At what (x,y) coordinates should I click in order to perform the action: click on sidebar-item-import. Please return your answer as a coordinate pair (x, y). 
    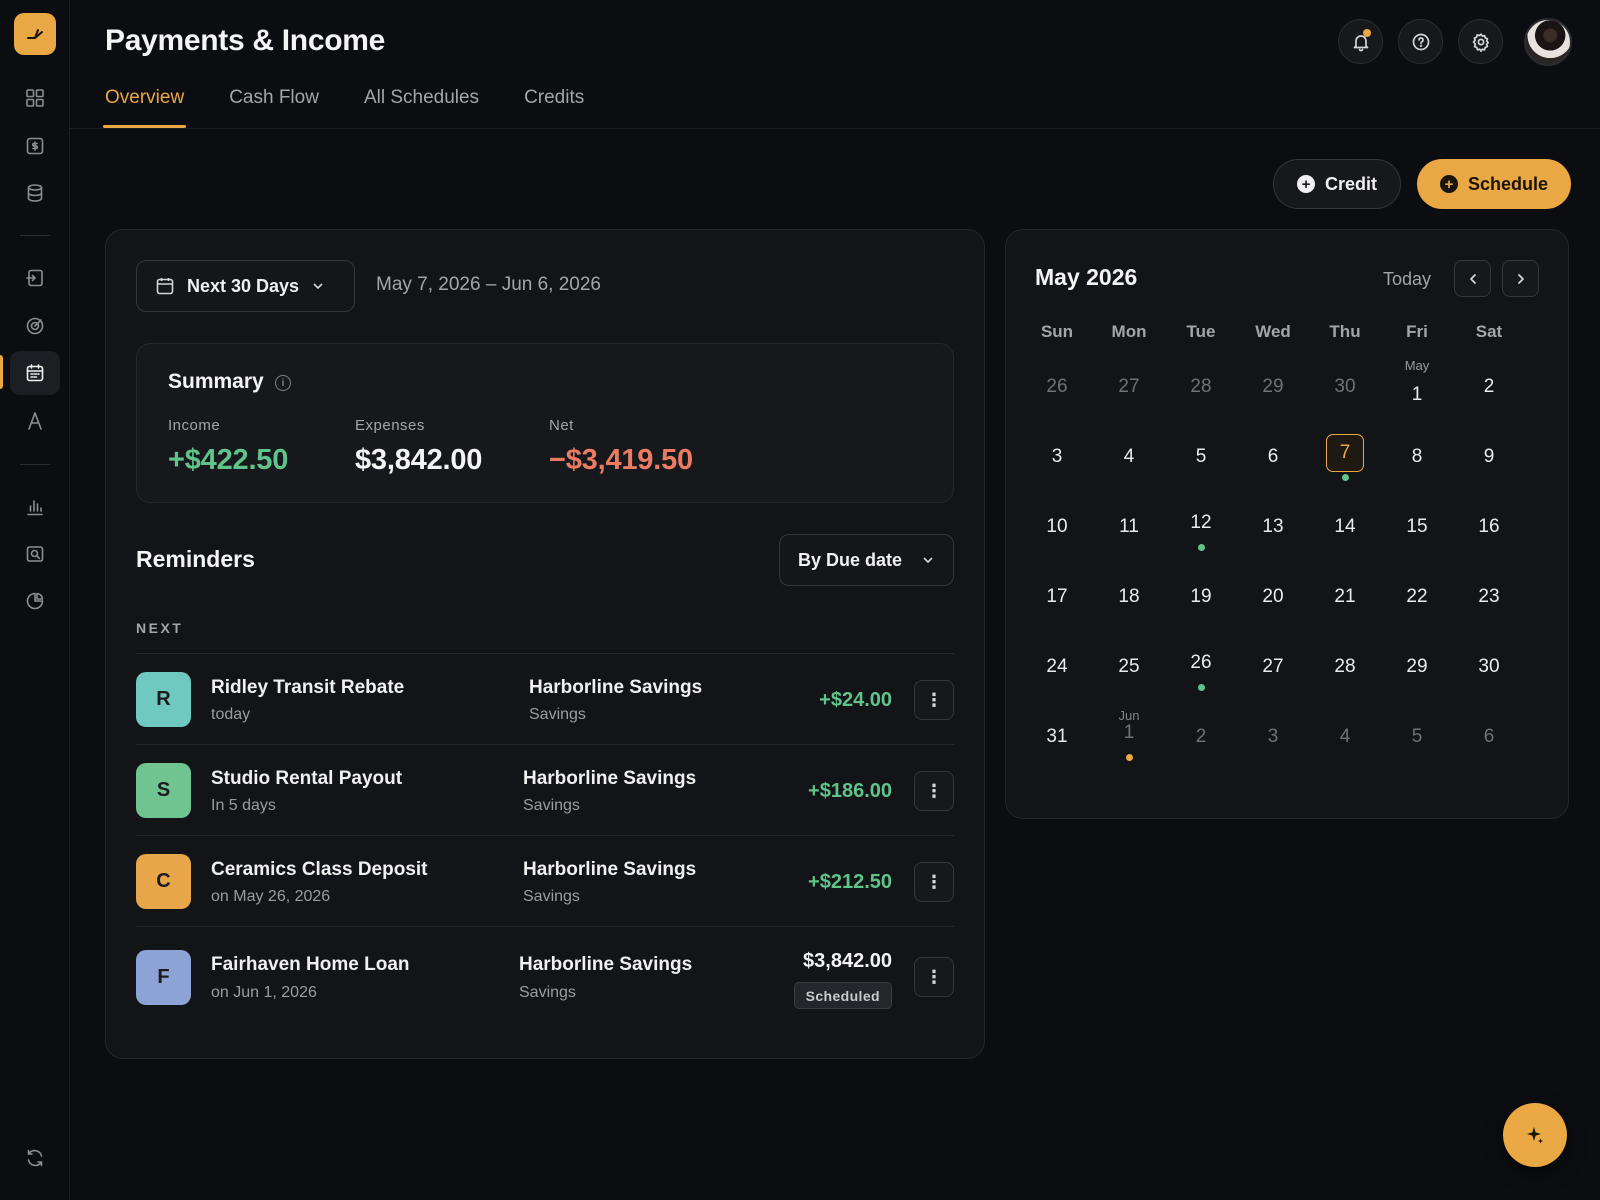
    Looking at the image, I should click on (35, 278).